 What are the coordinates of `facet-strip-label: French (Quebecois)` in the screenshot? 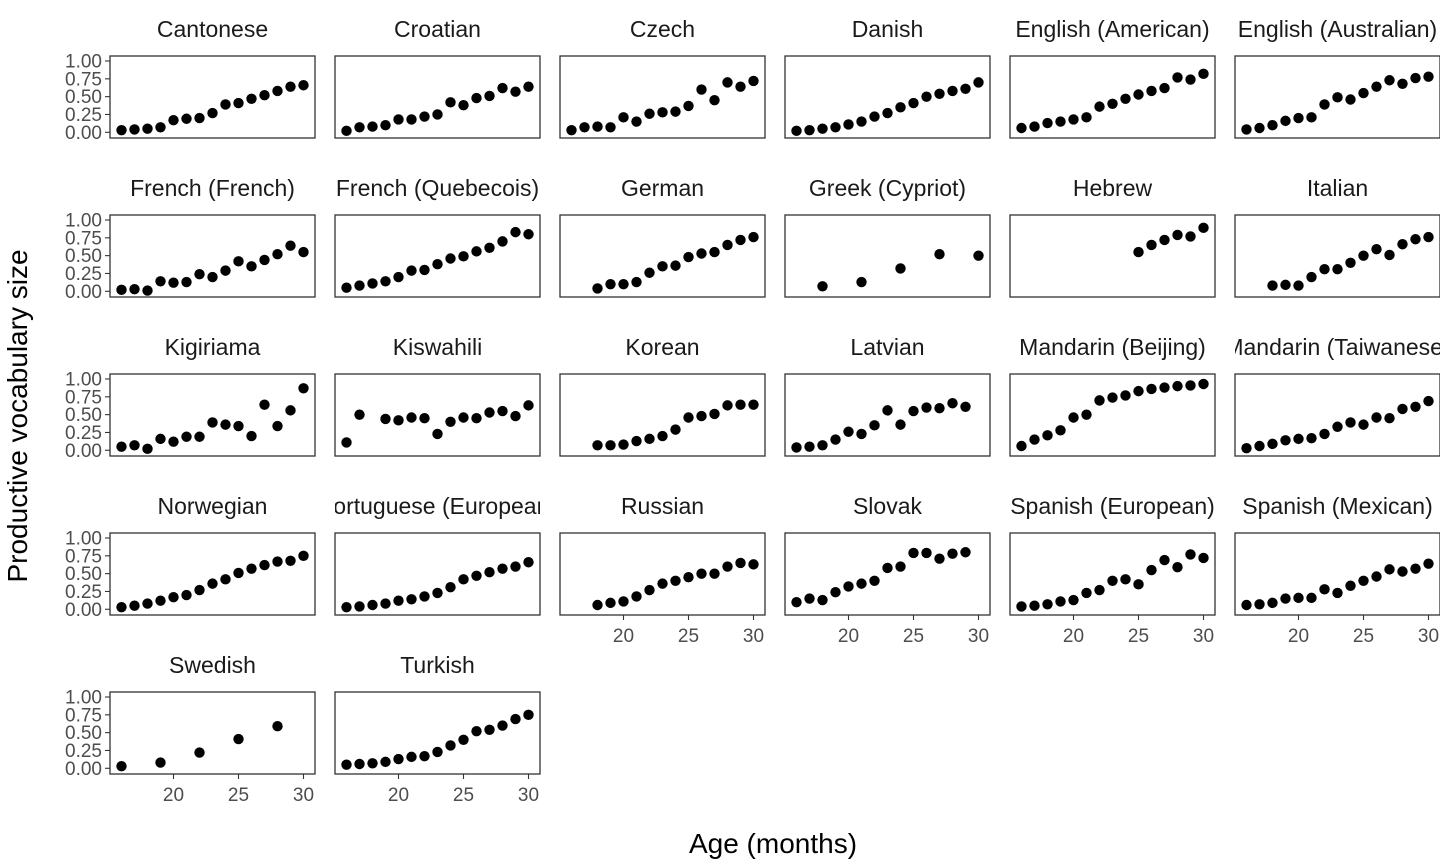 It's located at (437, 188).